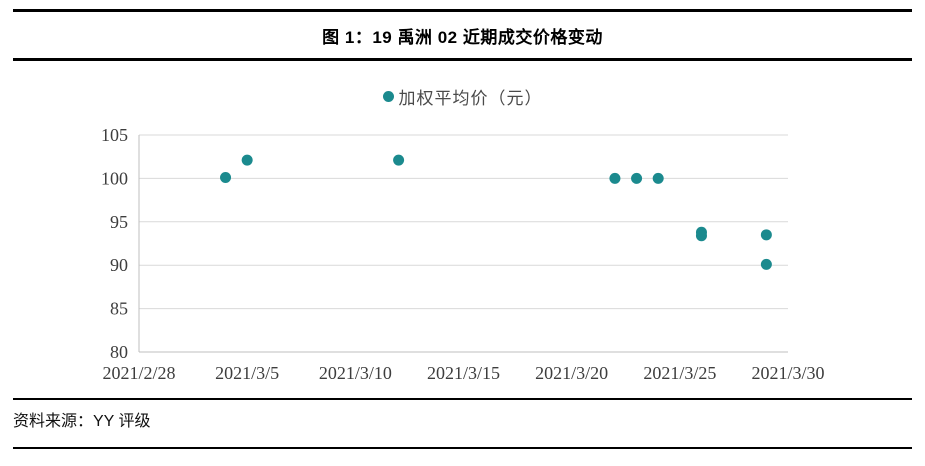 The width and height of the screenshot is (925, 466). I want to click on x-tick-label: 2021/3/20, so click(571, 373).